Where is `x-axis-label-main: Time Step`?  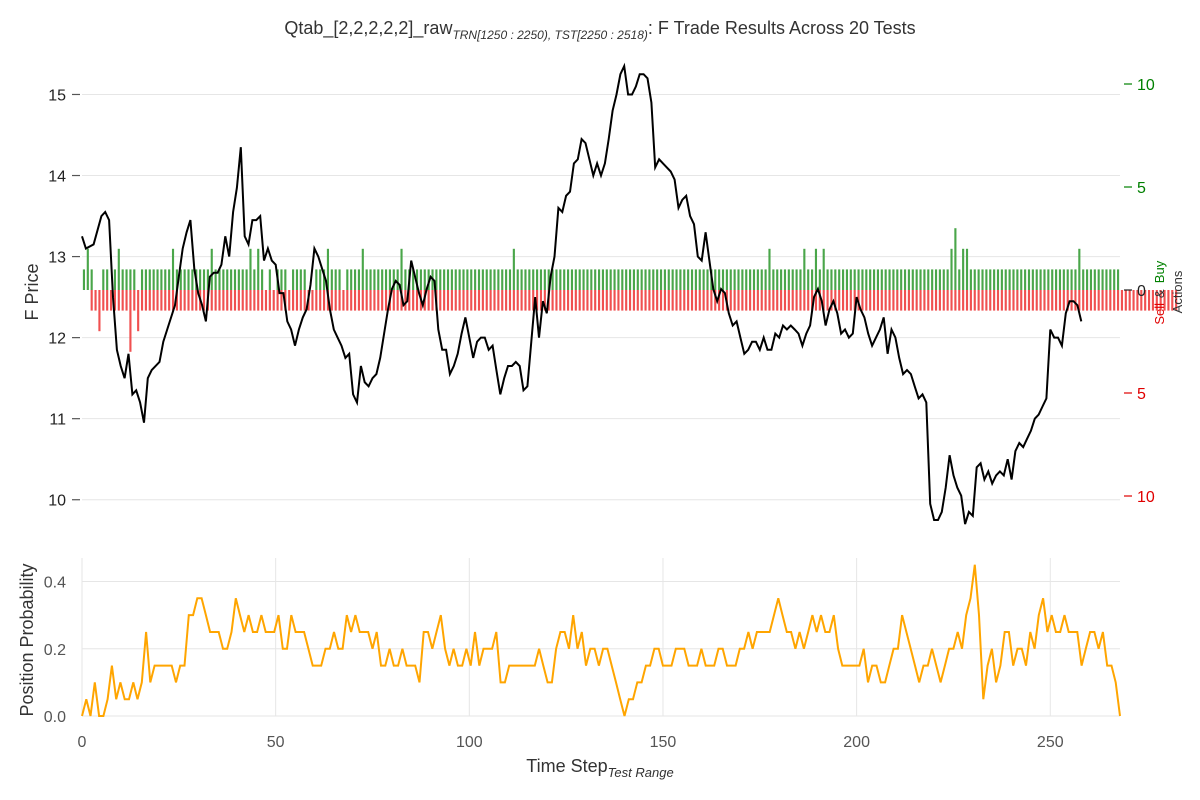 x-axis-label-main: Time Step is located at coordinates (566, 766).